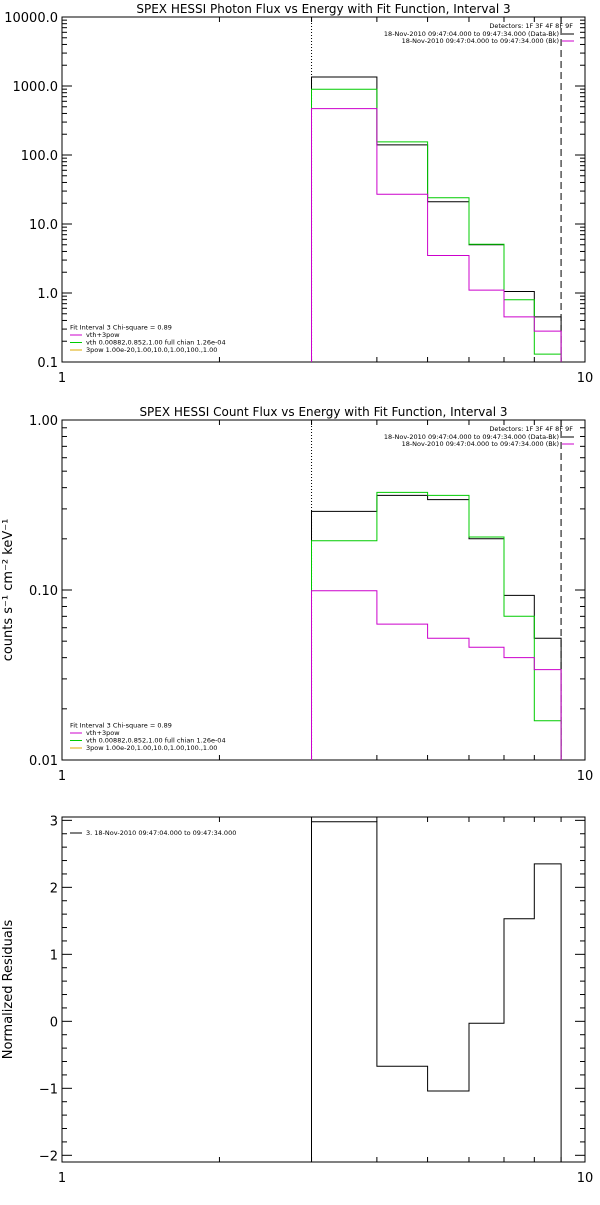 This screenshot has width=600, height=1205. Describe the element at coordinates (39, 156) in the screenshot. I see `y-tick-label: 100.0` at that location.